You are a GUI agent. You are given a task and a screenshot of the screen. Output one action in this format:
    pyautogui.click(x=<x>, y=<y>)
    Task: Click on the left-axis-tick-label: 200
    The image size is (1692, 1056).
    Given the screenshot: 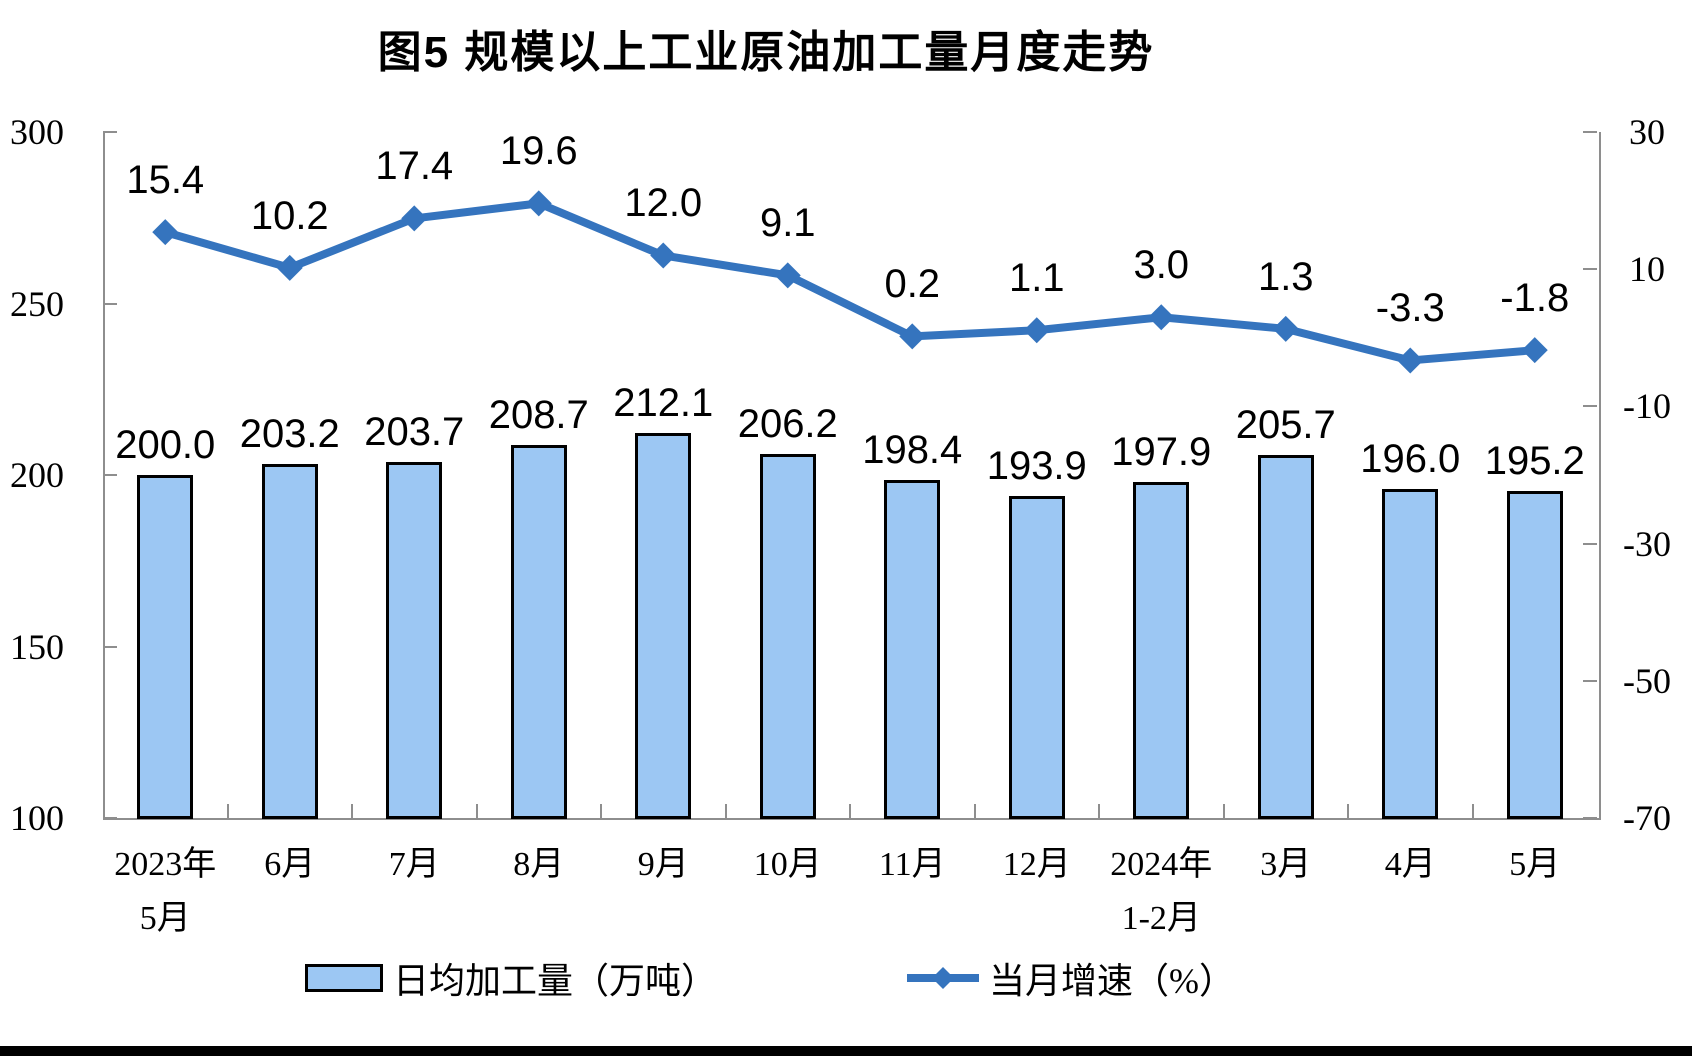 What is the action you would take?
    pyautogui.click(x=37, y=475)
    